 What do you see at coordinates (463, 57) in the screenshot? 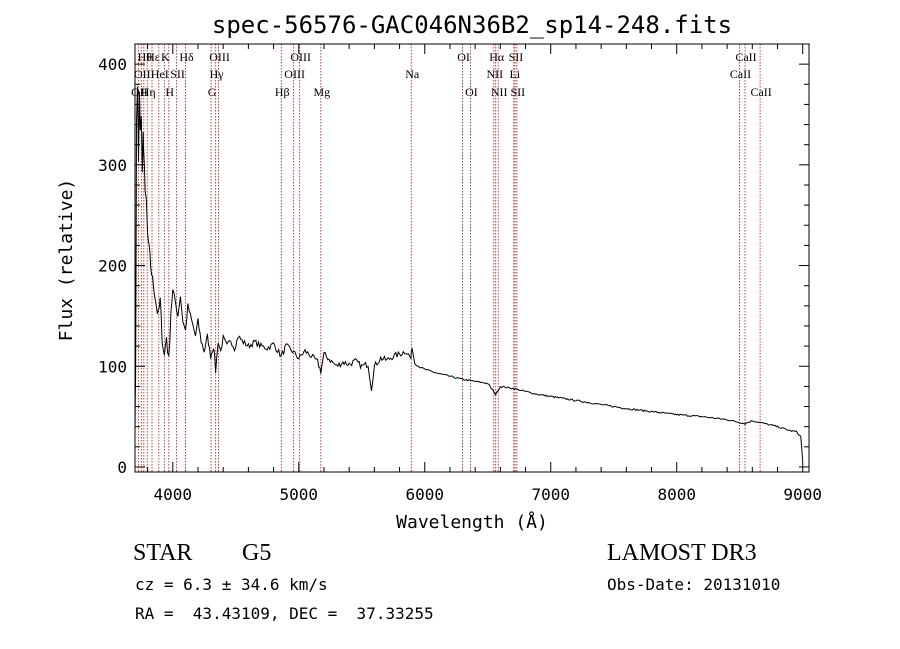
I see `line-marker-label-18: OI` at bounding box center [463, 57].